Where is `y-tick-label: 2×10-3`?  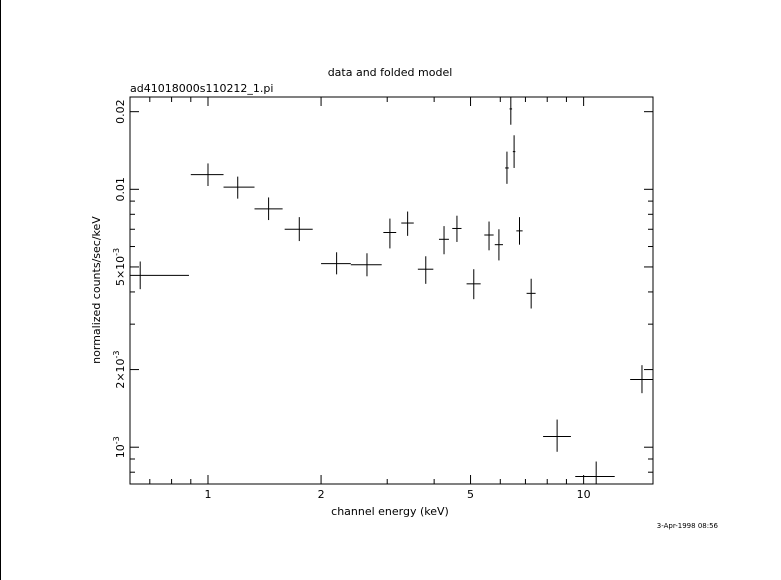 y-tick-label: 2×10-3 is located at coordinates (119, 369).